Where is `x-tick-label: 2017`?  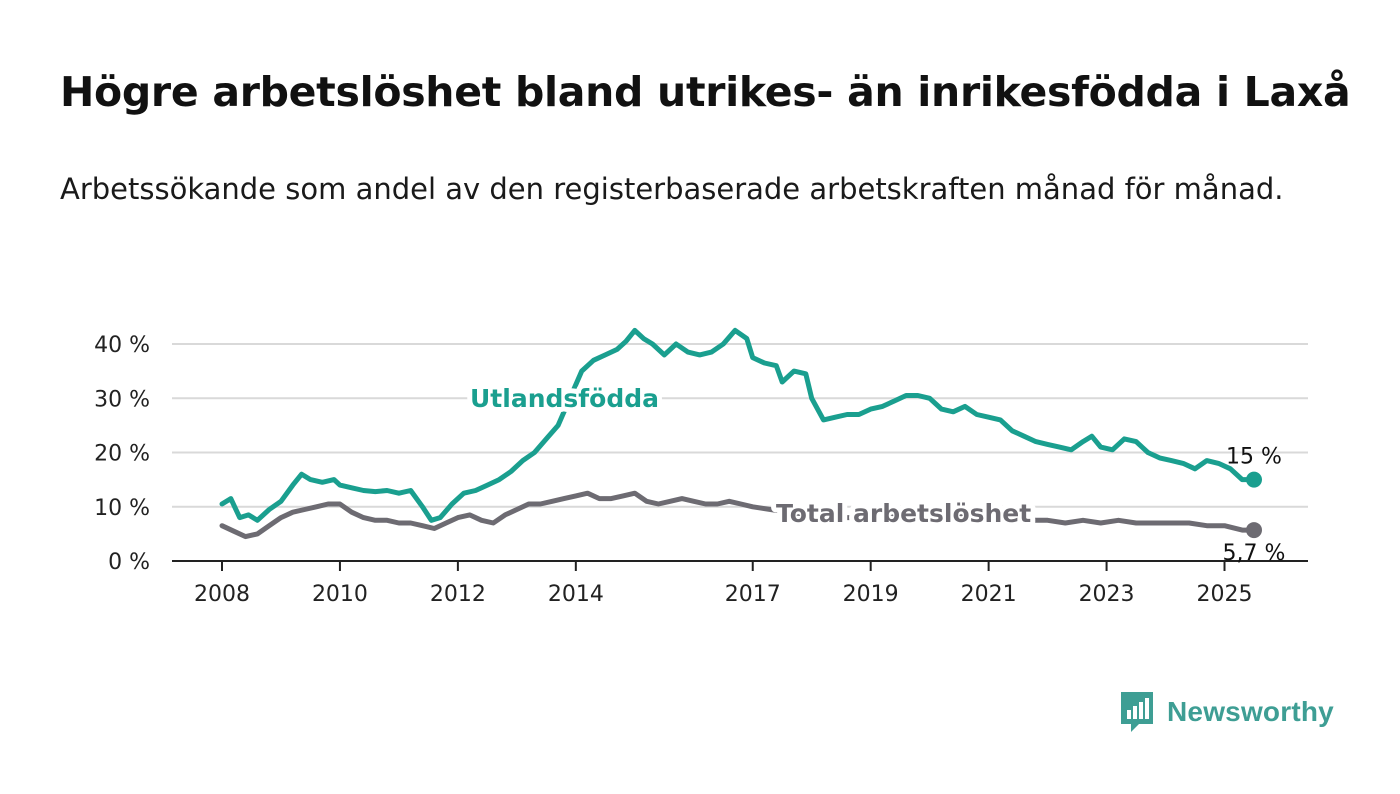 x-tick-label: 2017 is located at coordinates (753, 594).